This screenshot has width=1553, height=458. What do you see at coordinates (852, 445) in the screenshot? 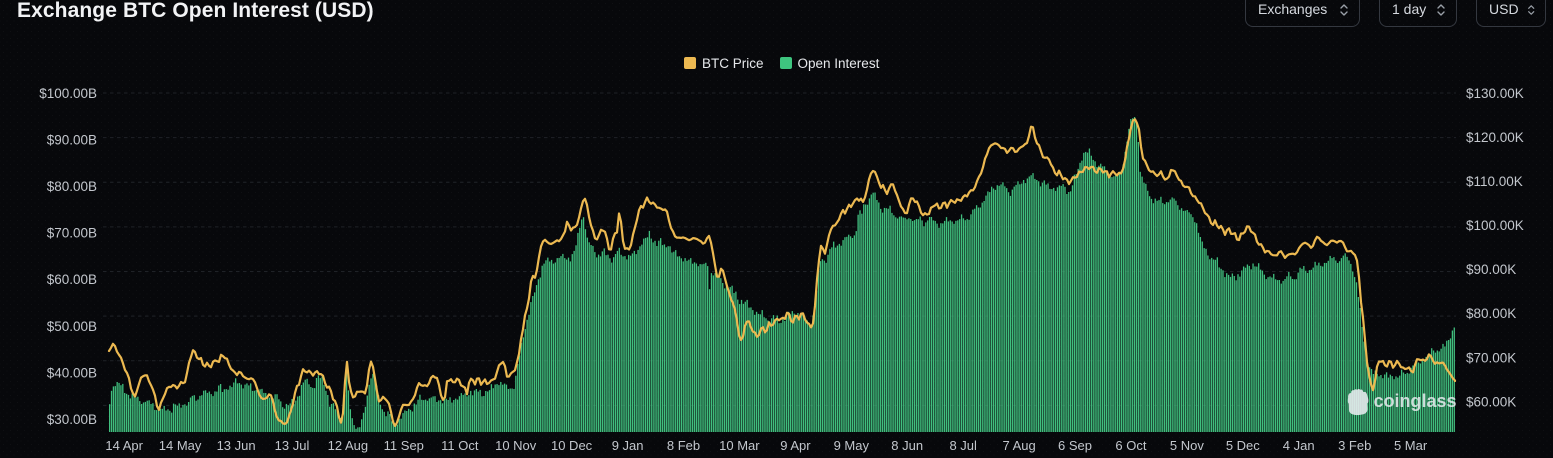
I see `svg-text: 9 May` at bounding box center [852, 445].